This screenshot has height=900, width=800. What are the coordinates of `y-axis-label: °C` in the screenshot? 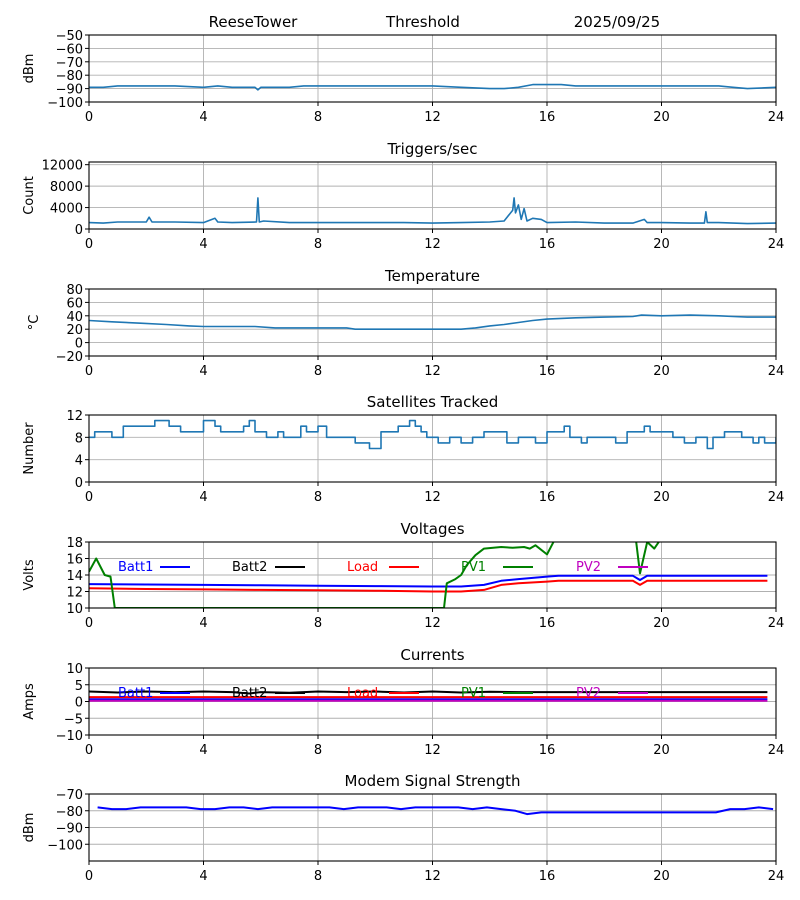 It's located at (34, 323).